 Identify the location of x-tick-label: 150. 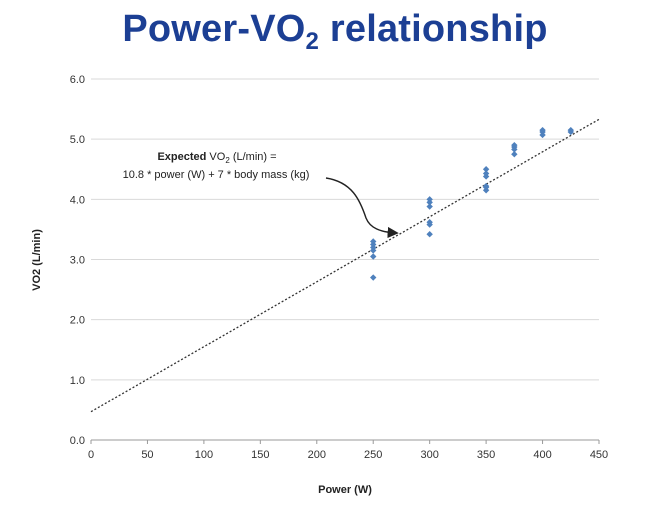
(260, 455).